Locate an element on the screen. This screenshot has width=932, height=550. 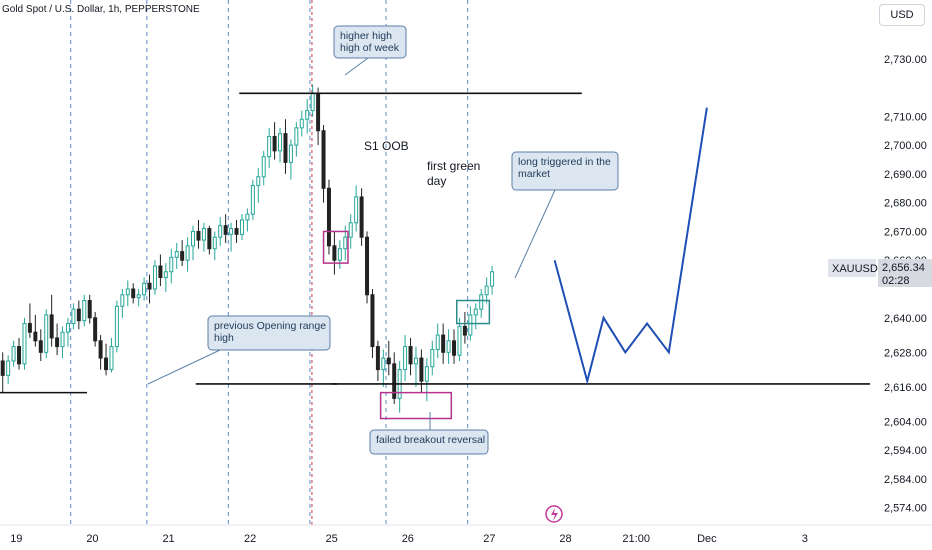
y-tick-label: 2,700.00 is located at coordinates (905, 146).